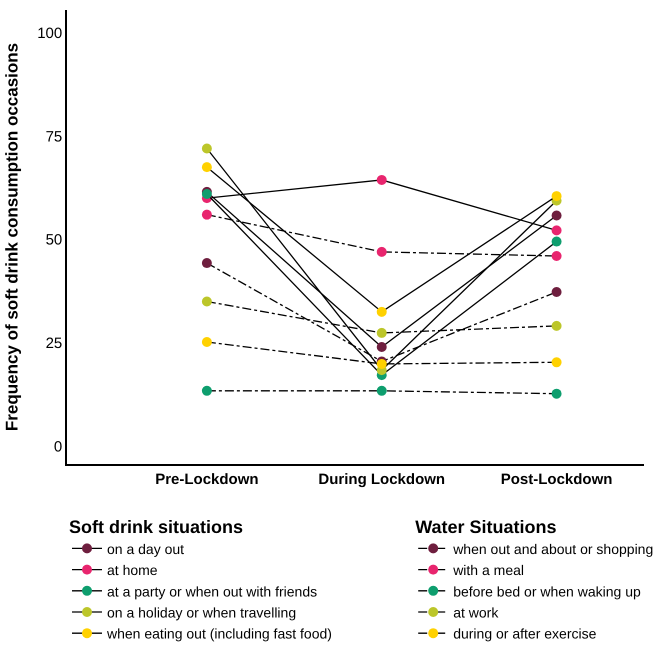 The height and width of the screenshot is (659, 670). I want to click on legend-label: with a meal, so click(488, 570).